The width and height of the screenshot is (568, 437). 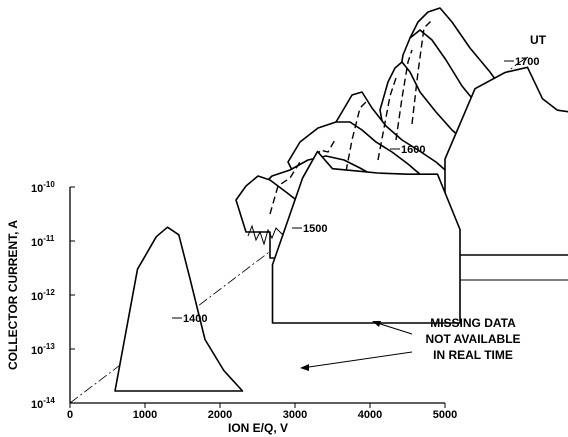 I want to click on y-tick-label: 10-10, so click(x=43, y=187).